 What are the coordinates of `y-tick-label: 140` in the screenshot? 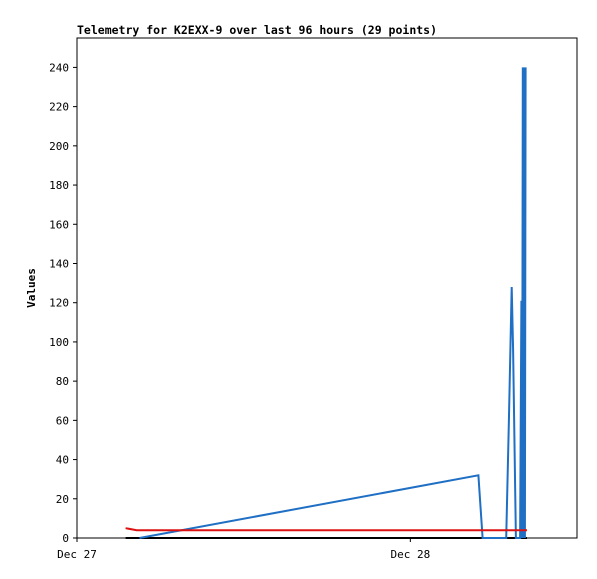 It's located at (59, 263).